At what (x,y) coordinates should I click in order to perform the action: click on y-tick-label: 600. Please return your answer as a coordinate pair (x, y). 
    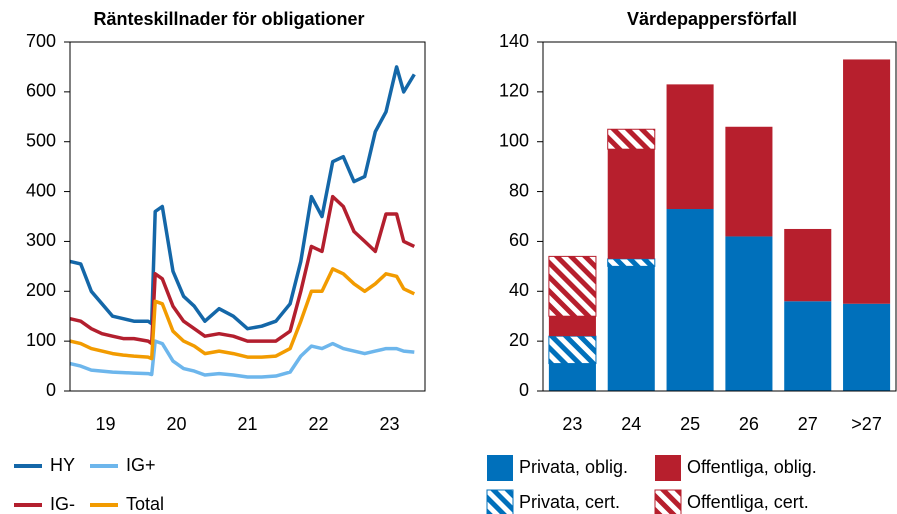
    Looking at the image, I should click on (41, 91).